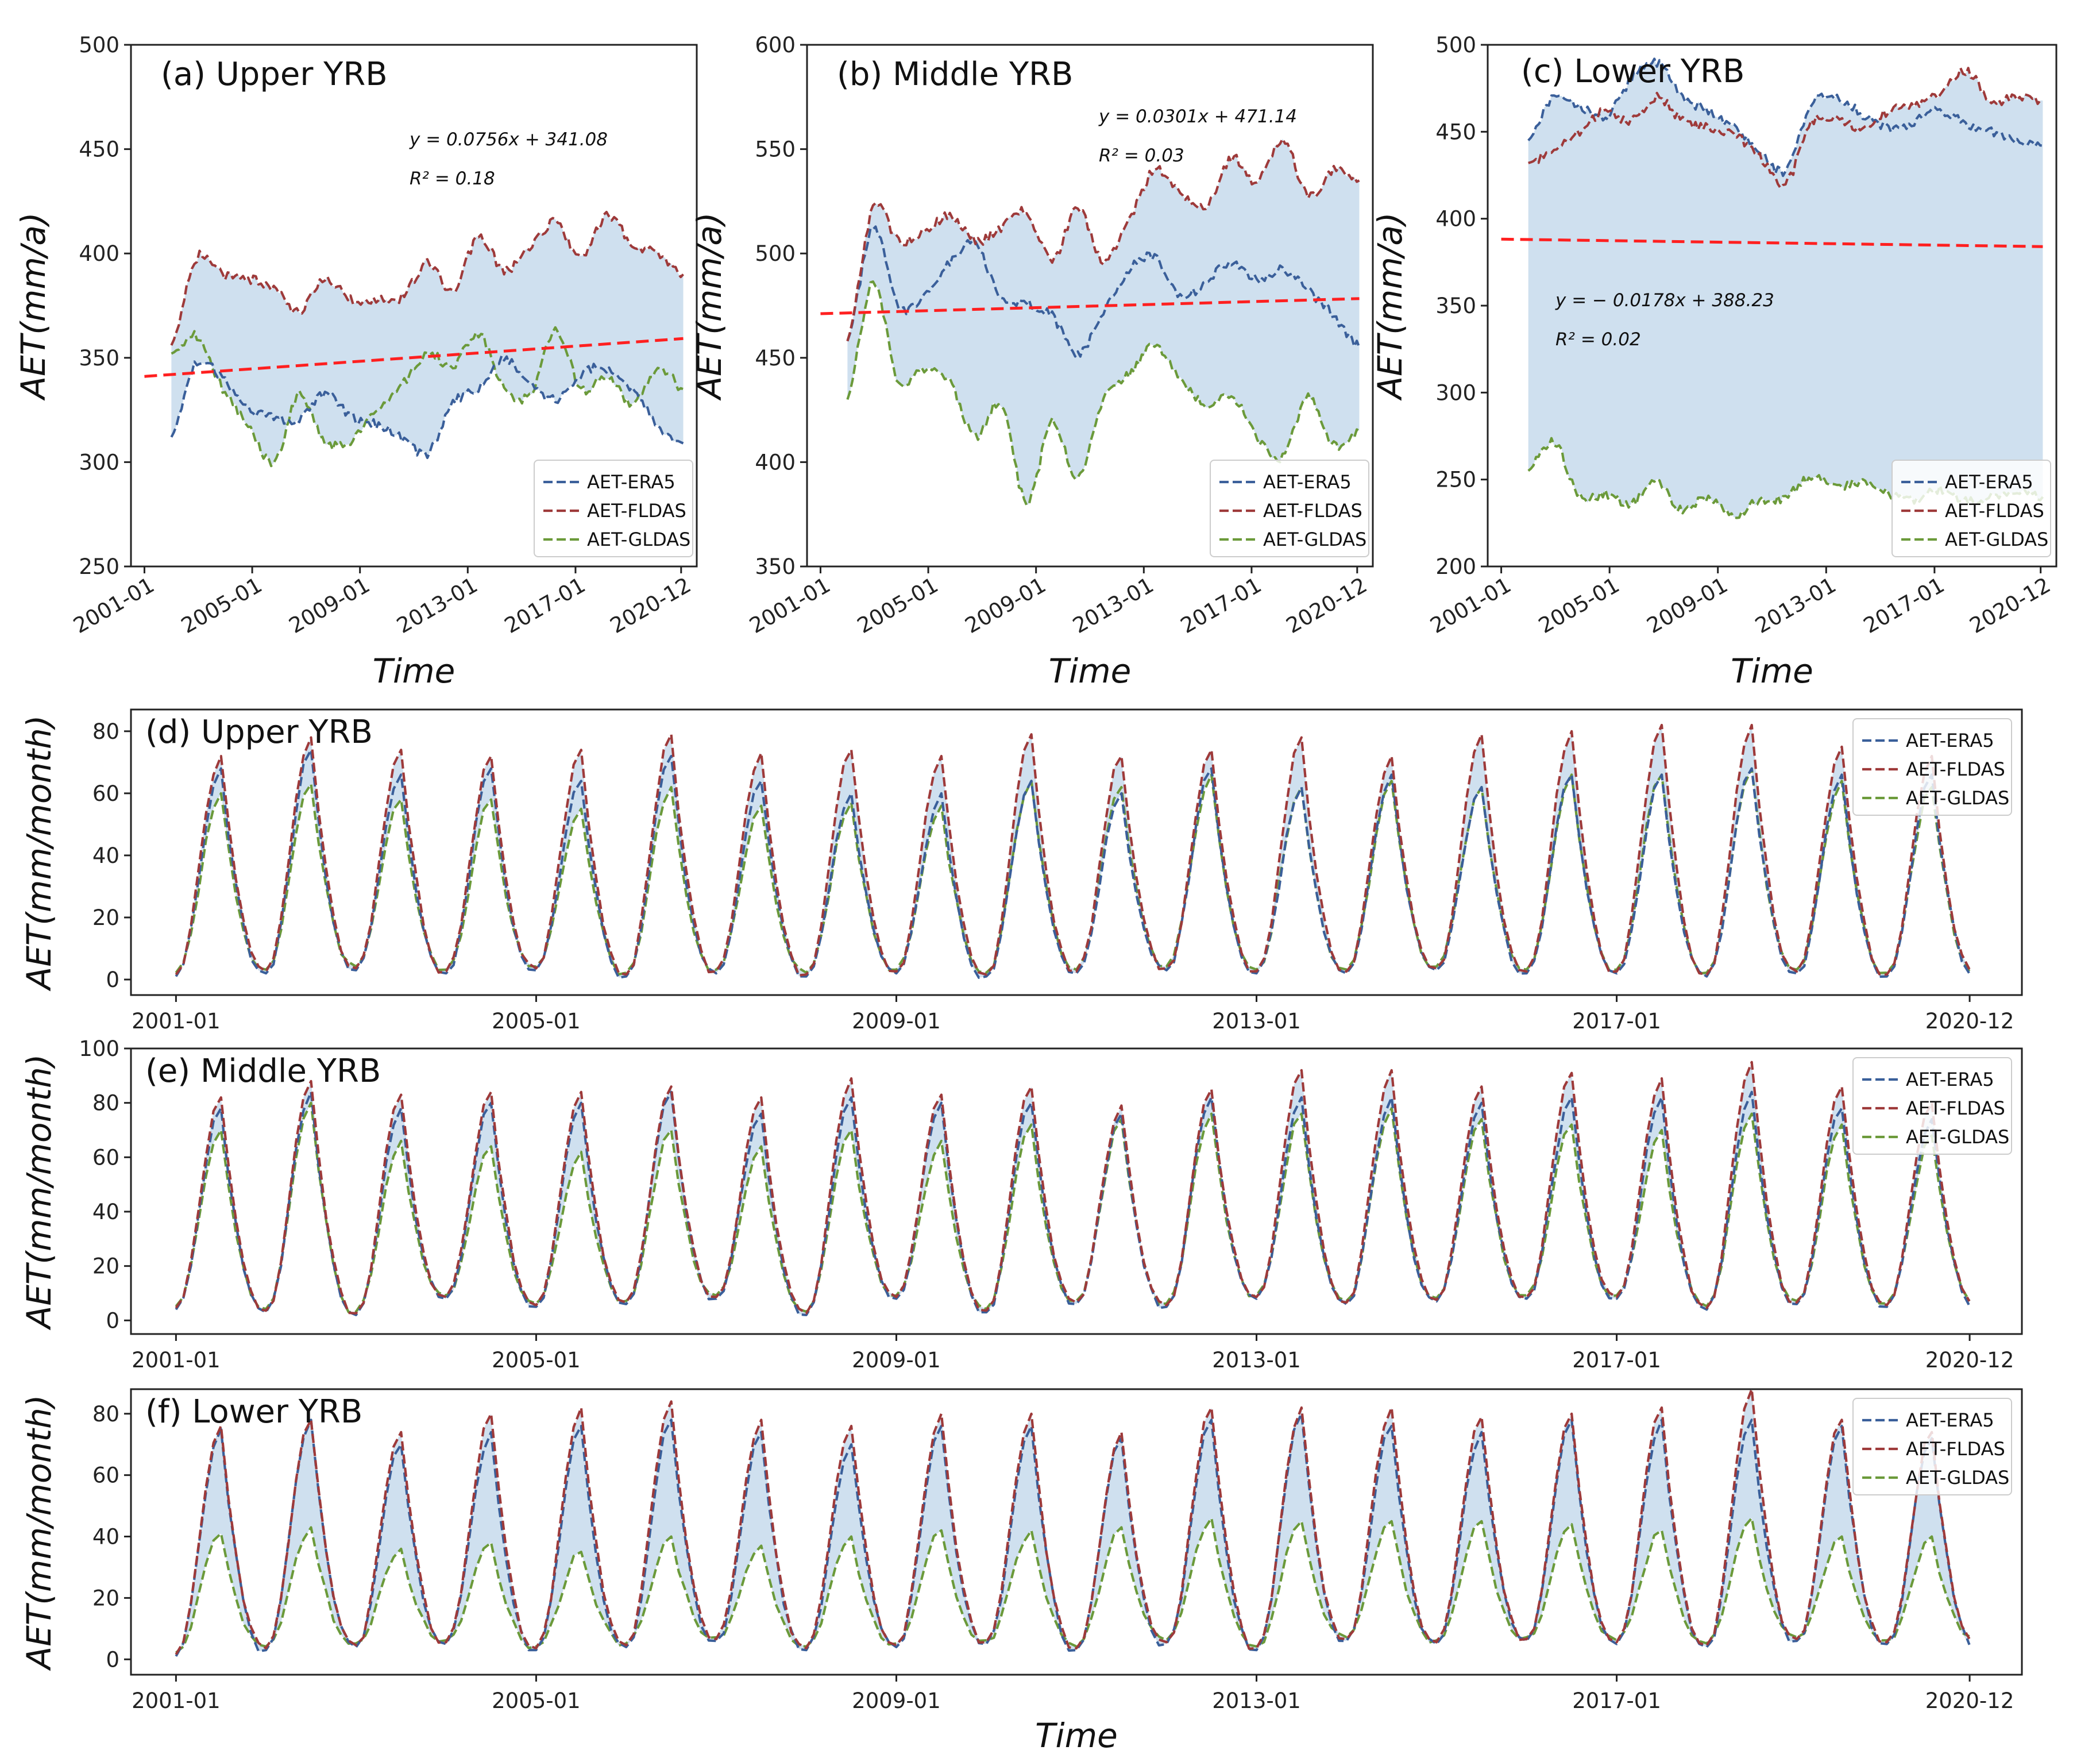 This screenshot has width=2100, height=1758. What do you see at coordinates (1970, 1021) in the screenshot?
I see `xtick-label-d: 2020-12` at bounding box center [1970, 1021].